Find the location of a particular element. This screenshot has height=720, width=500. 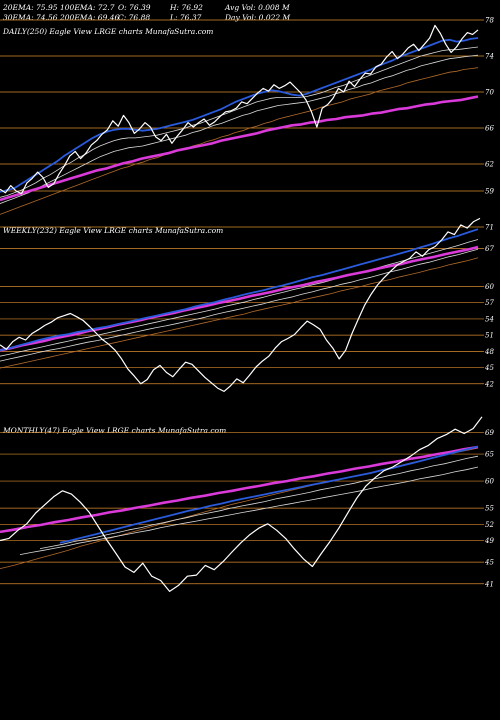

tick-label-p2-4: 52 is located at coordinates (489, 525).